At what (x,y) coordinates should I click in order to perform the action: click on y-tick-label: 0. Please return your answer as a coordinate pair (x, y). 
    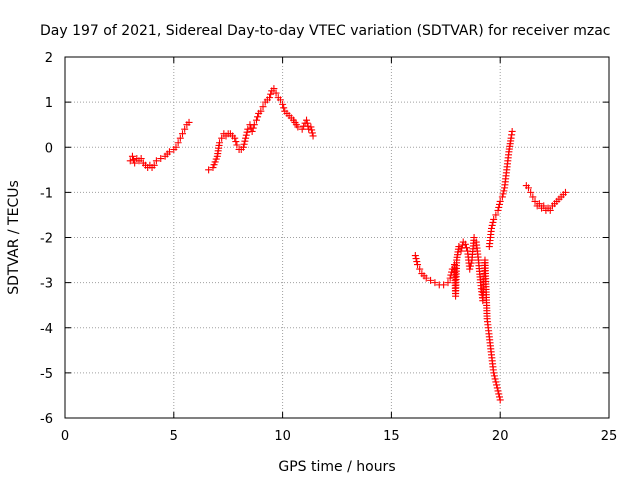
    Looking at the image, I should click on (49, 148).